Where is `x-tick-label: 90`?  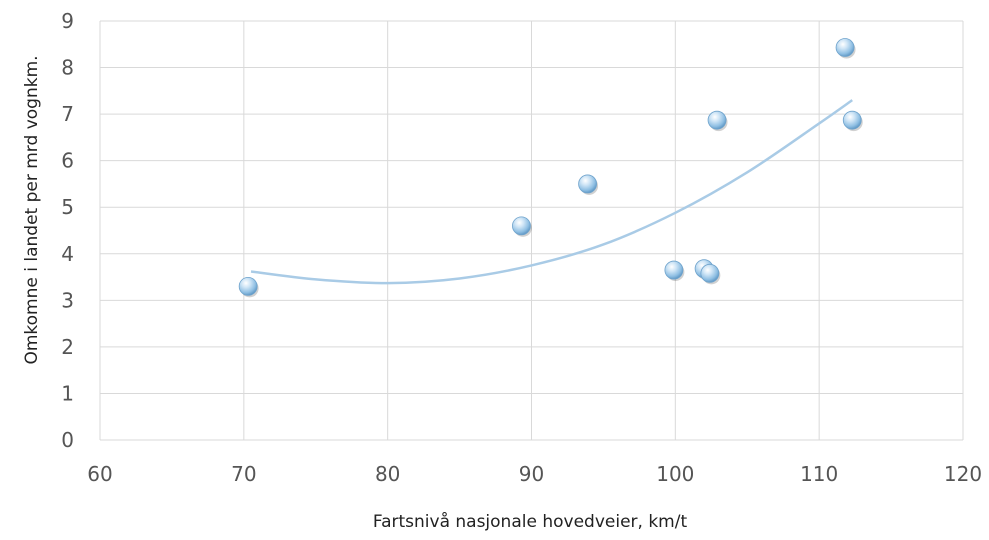 x-tick-label: 90 is located at coordinates (531, 474).